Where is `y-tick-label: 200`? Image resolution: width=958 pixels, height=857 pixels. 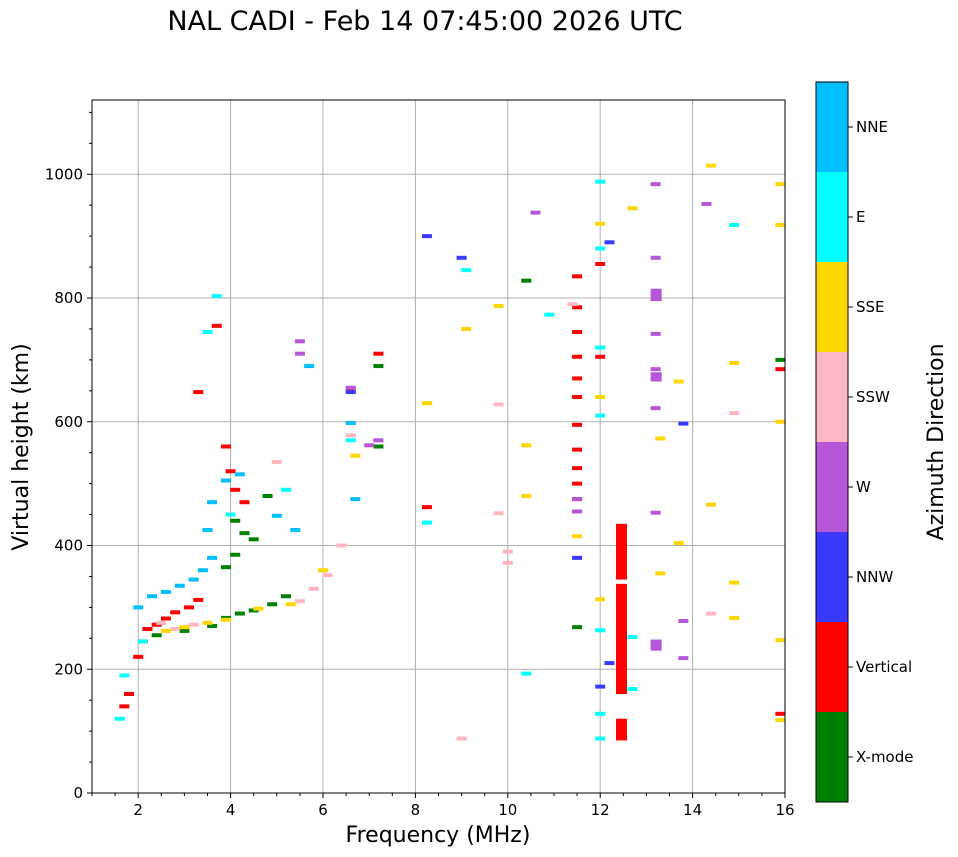 y-tick-label: 200 is located at coordinates (68, 669).